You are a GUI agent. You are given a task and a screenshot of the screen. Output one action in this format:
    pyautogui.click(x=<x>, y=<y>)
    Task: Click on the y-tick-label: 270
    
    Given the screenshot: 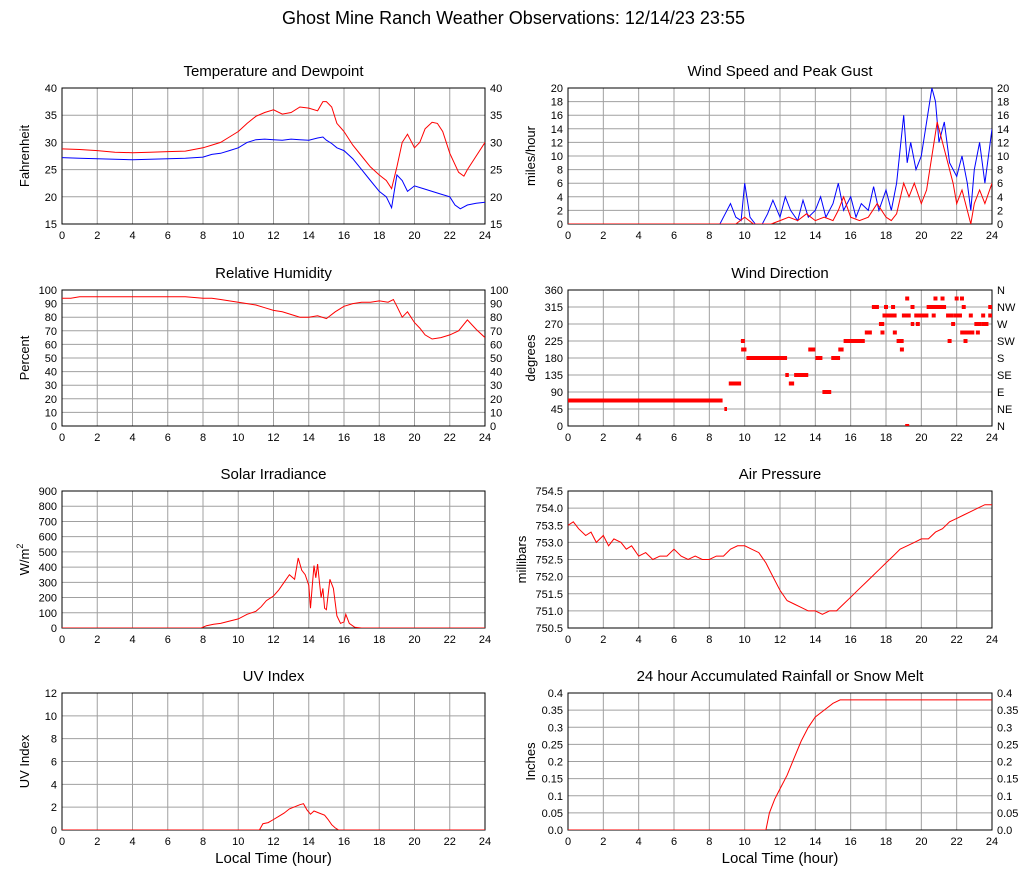 What is the action you would take?
    pyautogui.click(x=554, y=325)
    